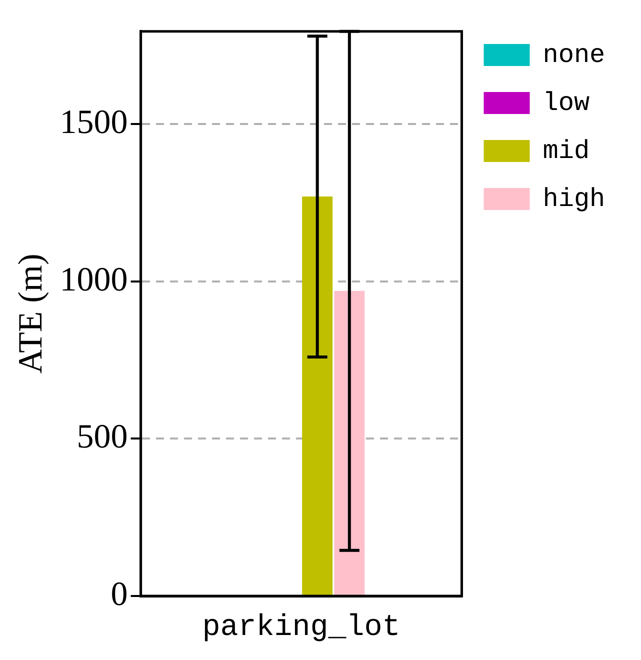 This screenshot has width=641, height=660. Describe the element at coordinates (574, 55) in the screenshot. I see `legend-label: none` at that location.